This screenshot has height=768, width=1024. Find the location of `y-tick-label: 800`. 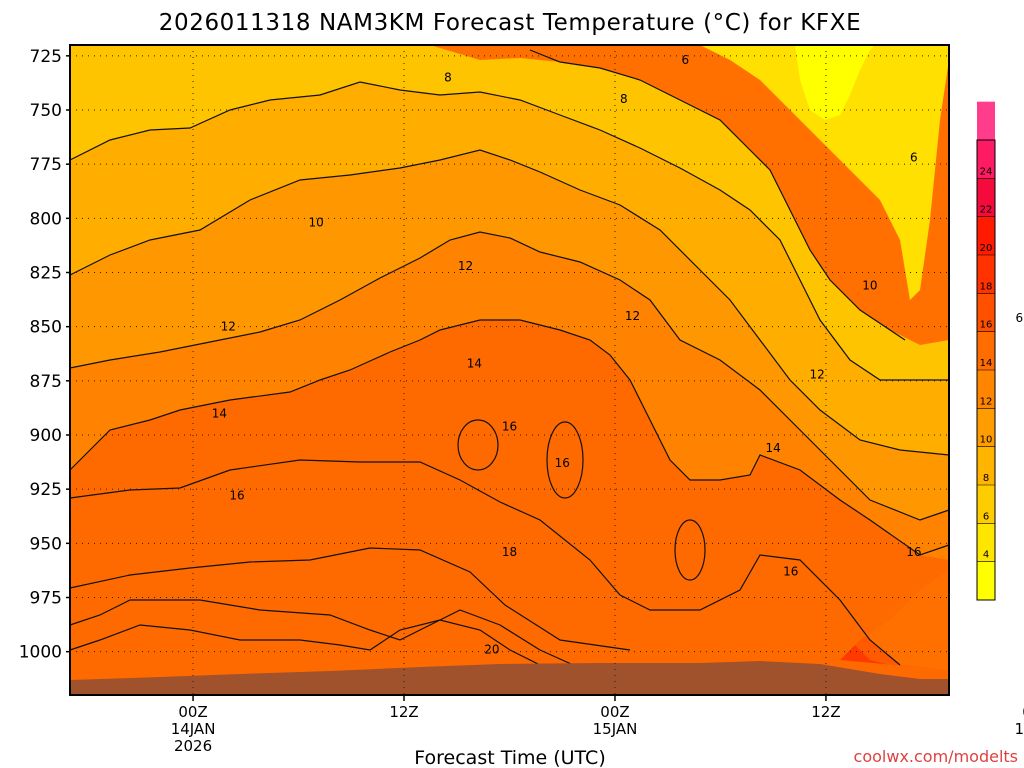

y-tick-label: 800 is located at coordinates (46, 219).